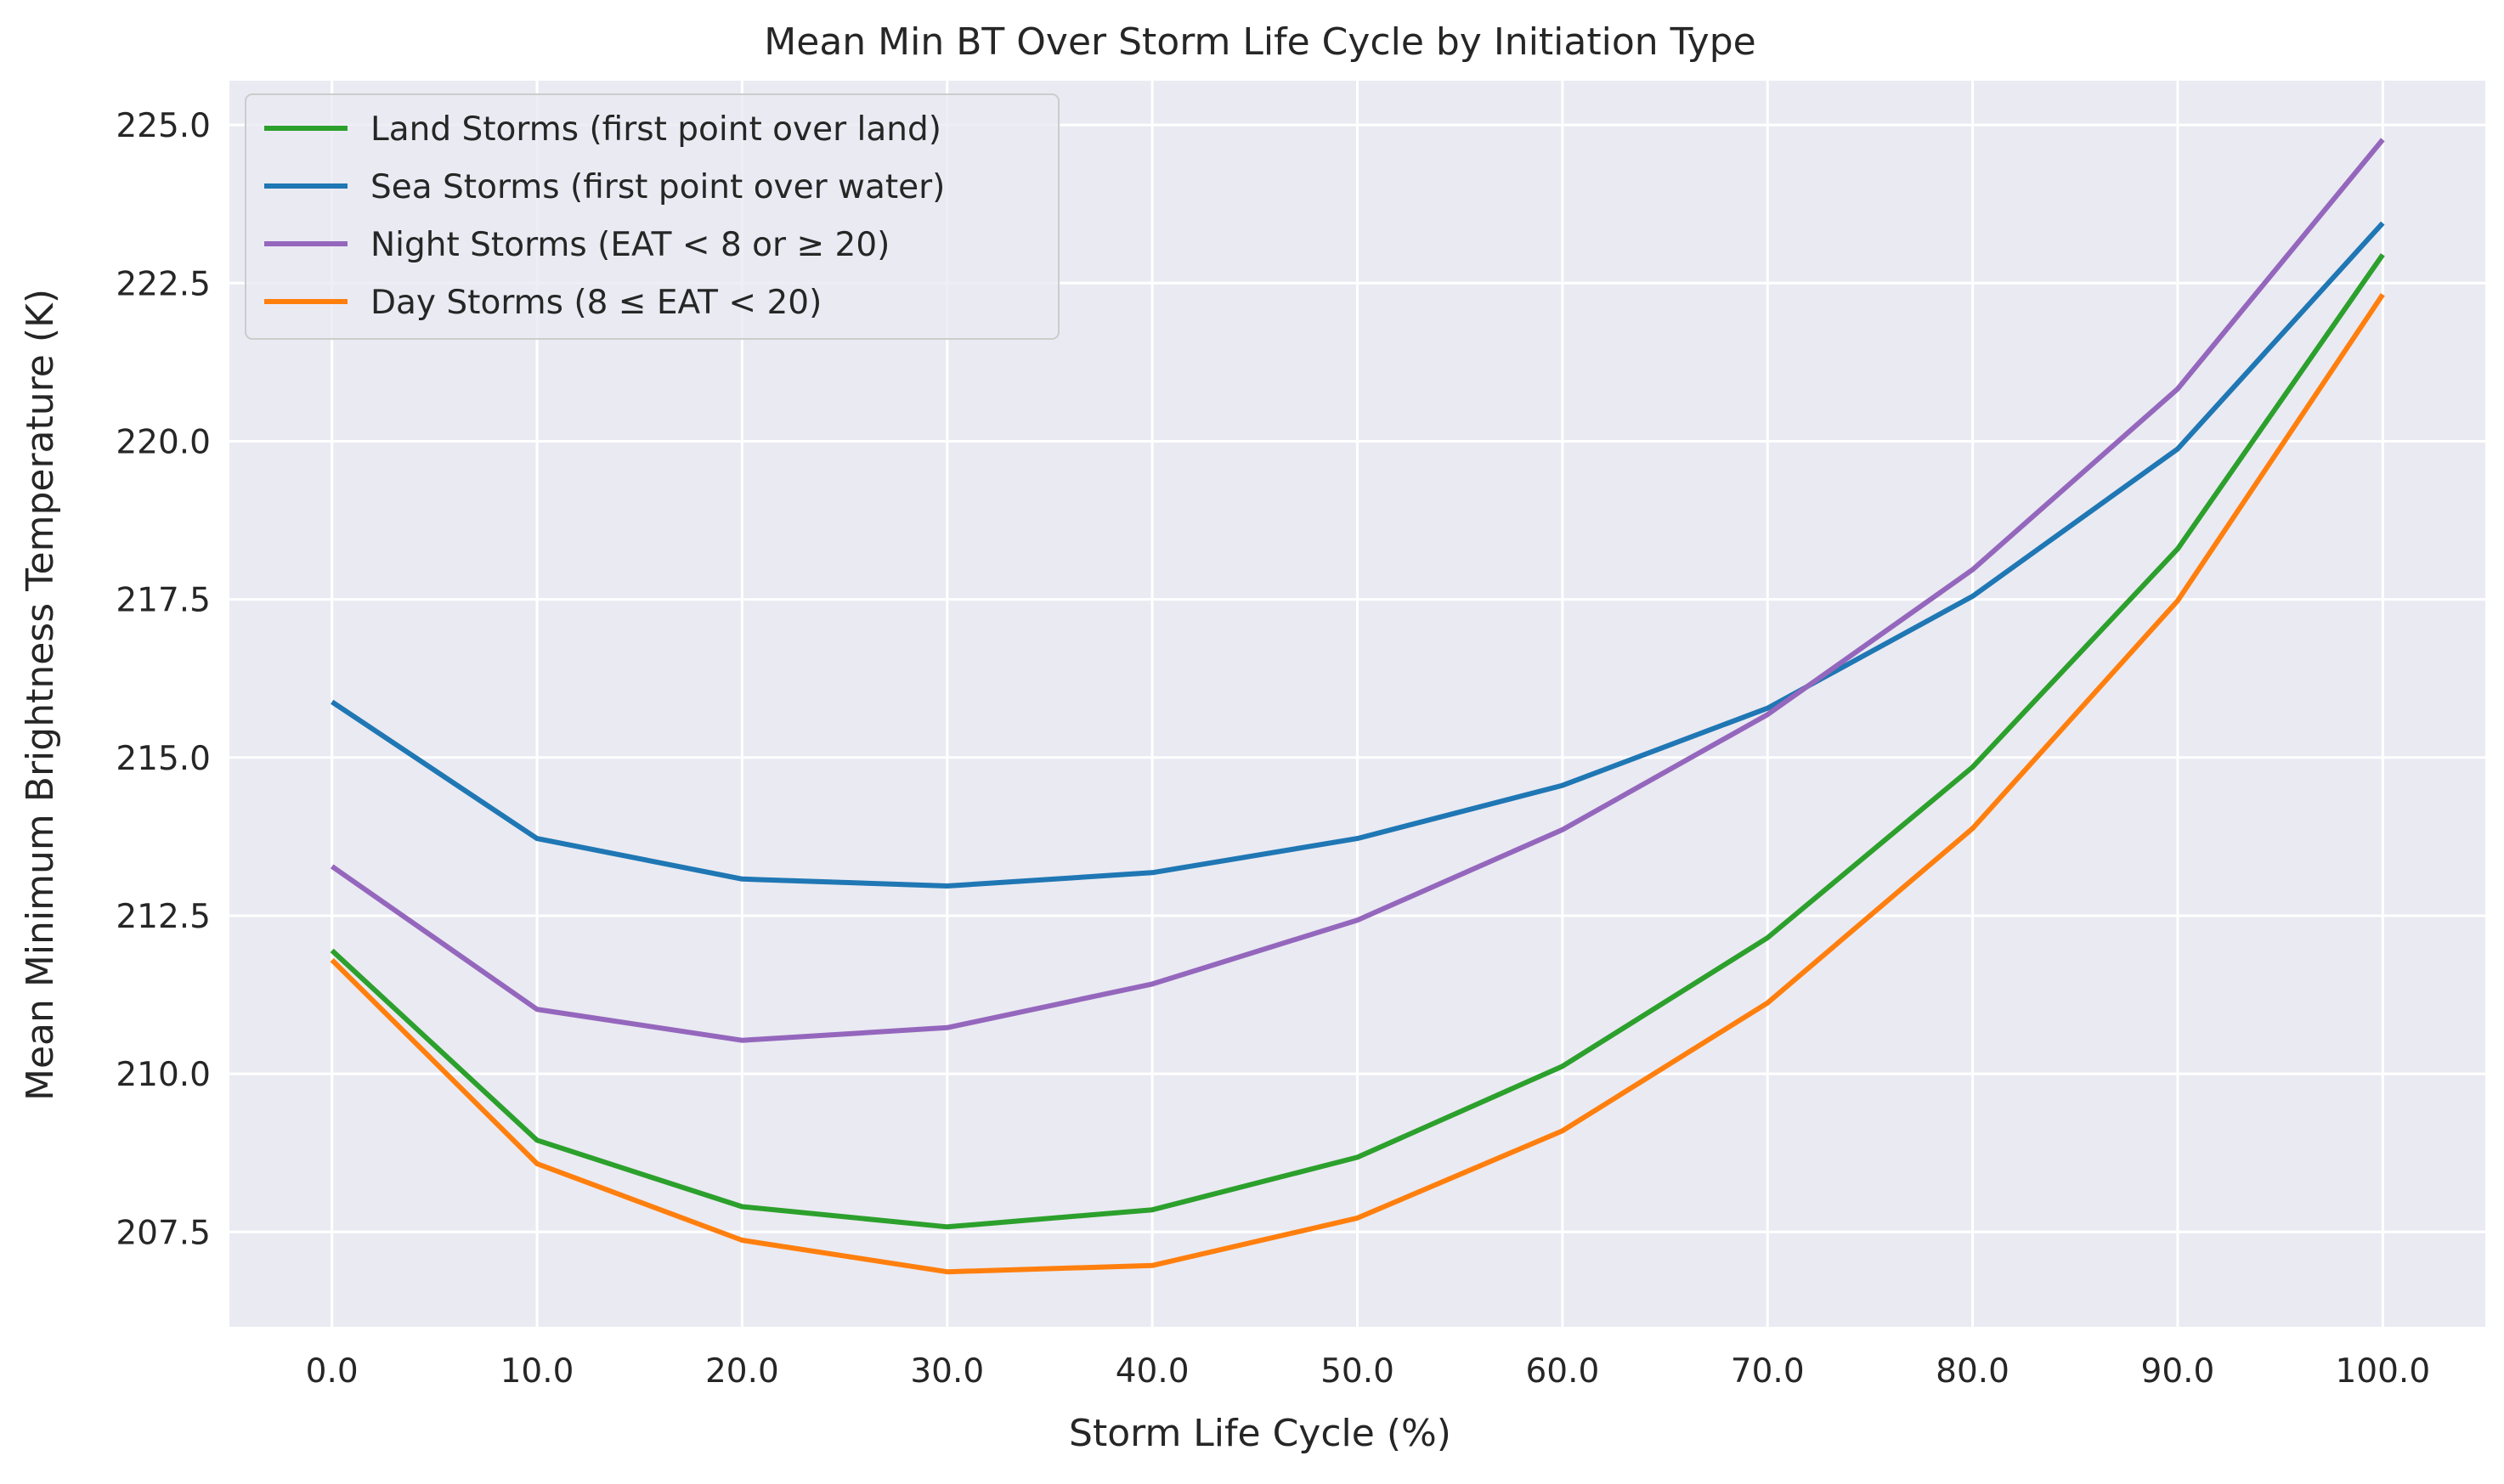 The width and height of the screenshot is (2504, 1484). I want to click on y-tick-label: 210.0, so click(164, 1075).